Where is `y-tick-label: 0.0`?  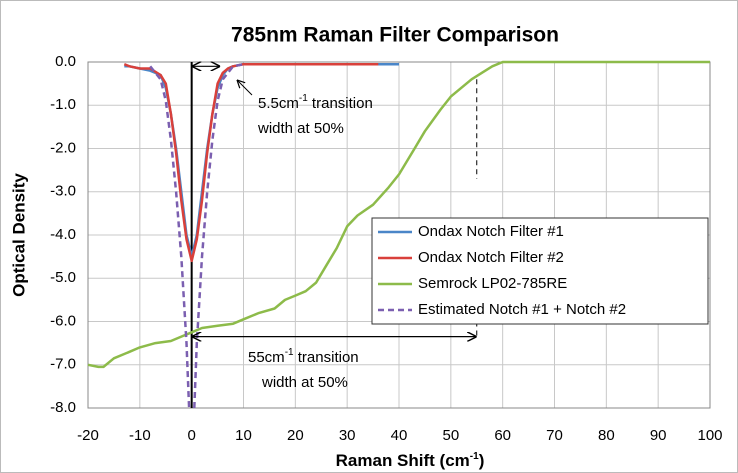
y-tick-label: 0.0 is located at coordinates (65, 61).